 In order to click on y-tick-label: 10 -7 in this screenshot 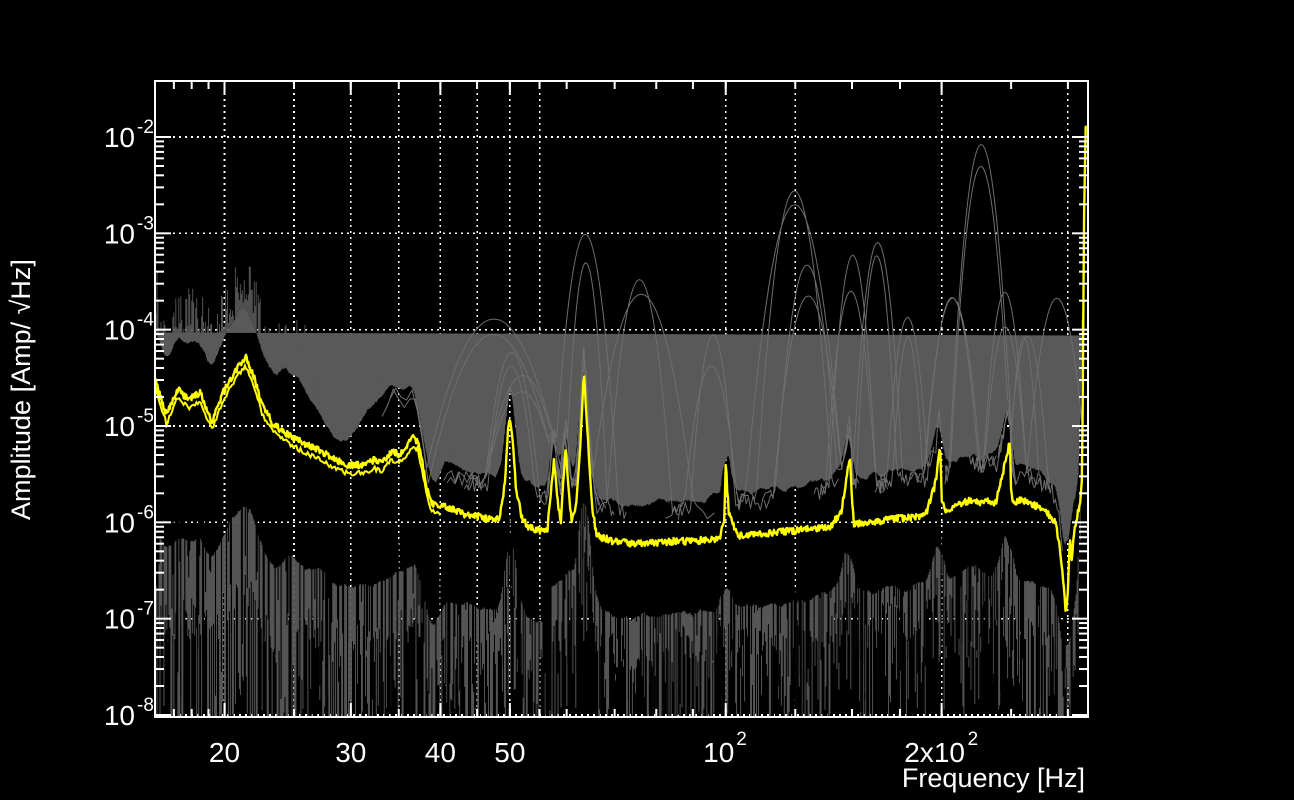, I will do `click(129, 617)`.